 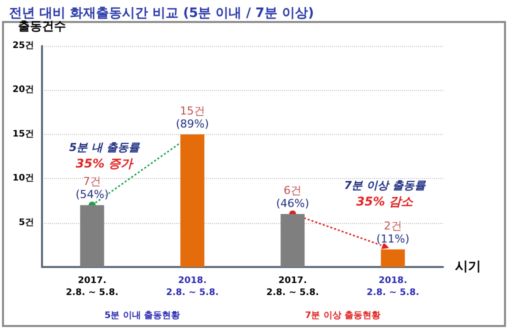 What do you see at coordinates (42, 26) in the screenshot?
I see `y-axis-title: 출동건수` at bounding box center [42, 26].